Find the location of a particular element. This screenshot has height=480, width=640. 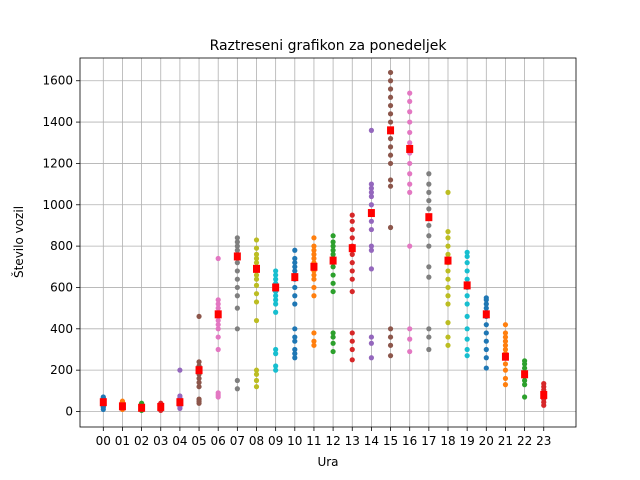

y-tick-label: 0 is located at coordinates (69, 411).